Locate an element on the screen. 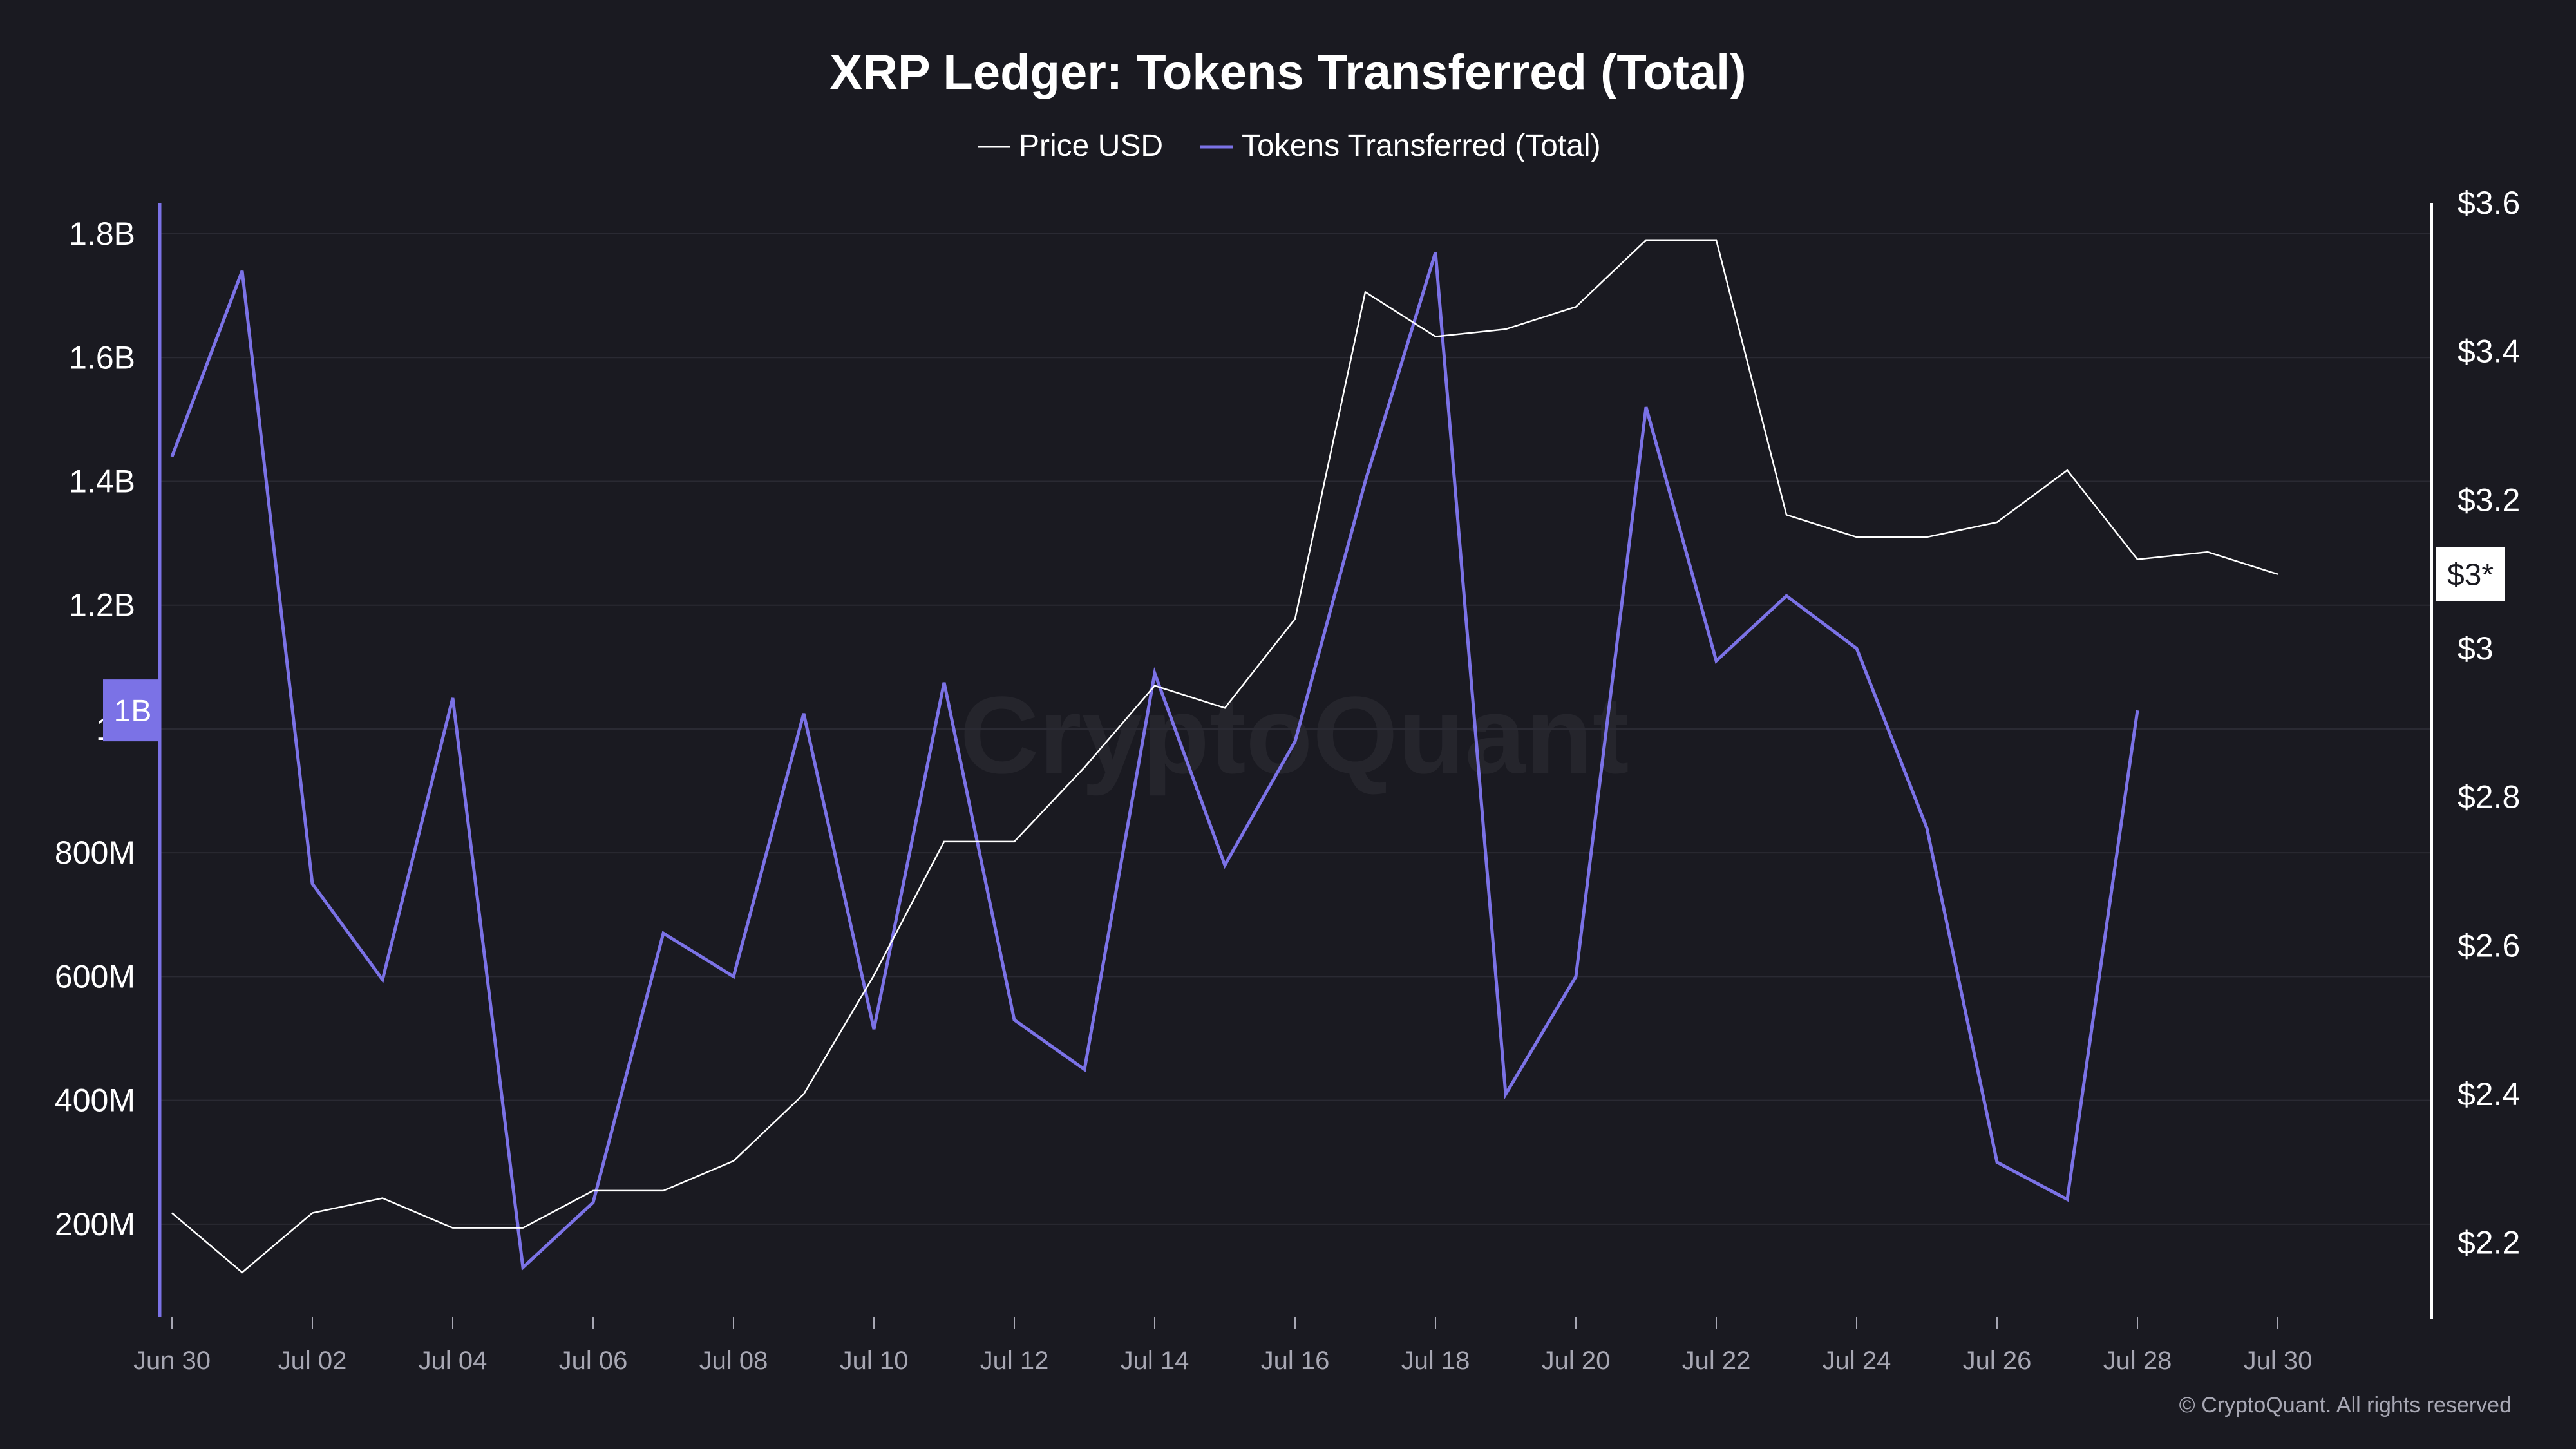  y-left-tick-label: 600M is located at coordinates (95, 976).